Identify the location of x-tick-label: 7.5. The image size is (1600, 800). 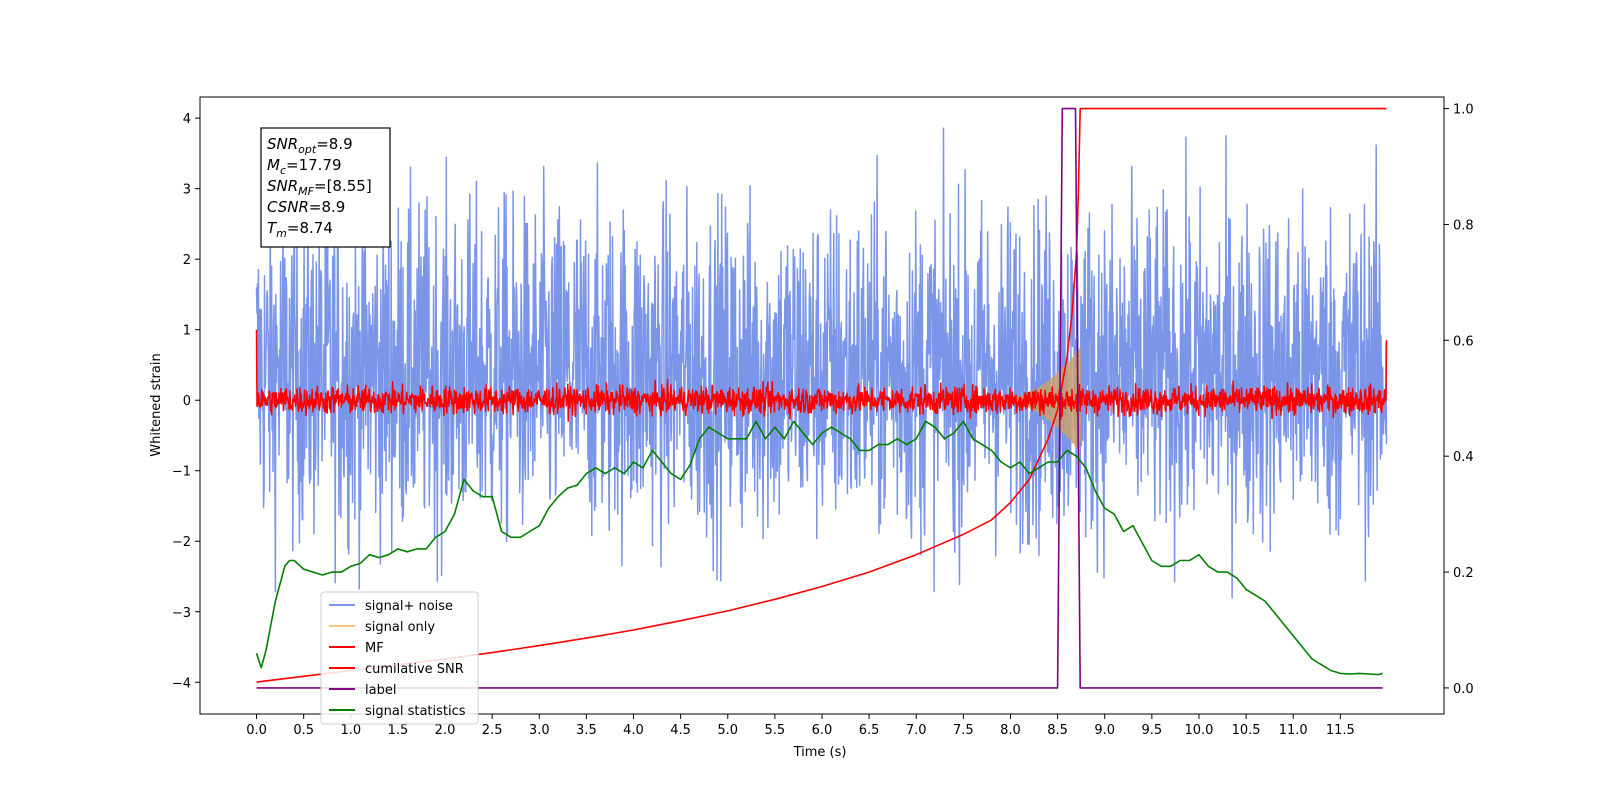
(963, 730).